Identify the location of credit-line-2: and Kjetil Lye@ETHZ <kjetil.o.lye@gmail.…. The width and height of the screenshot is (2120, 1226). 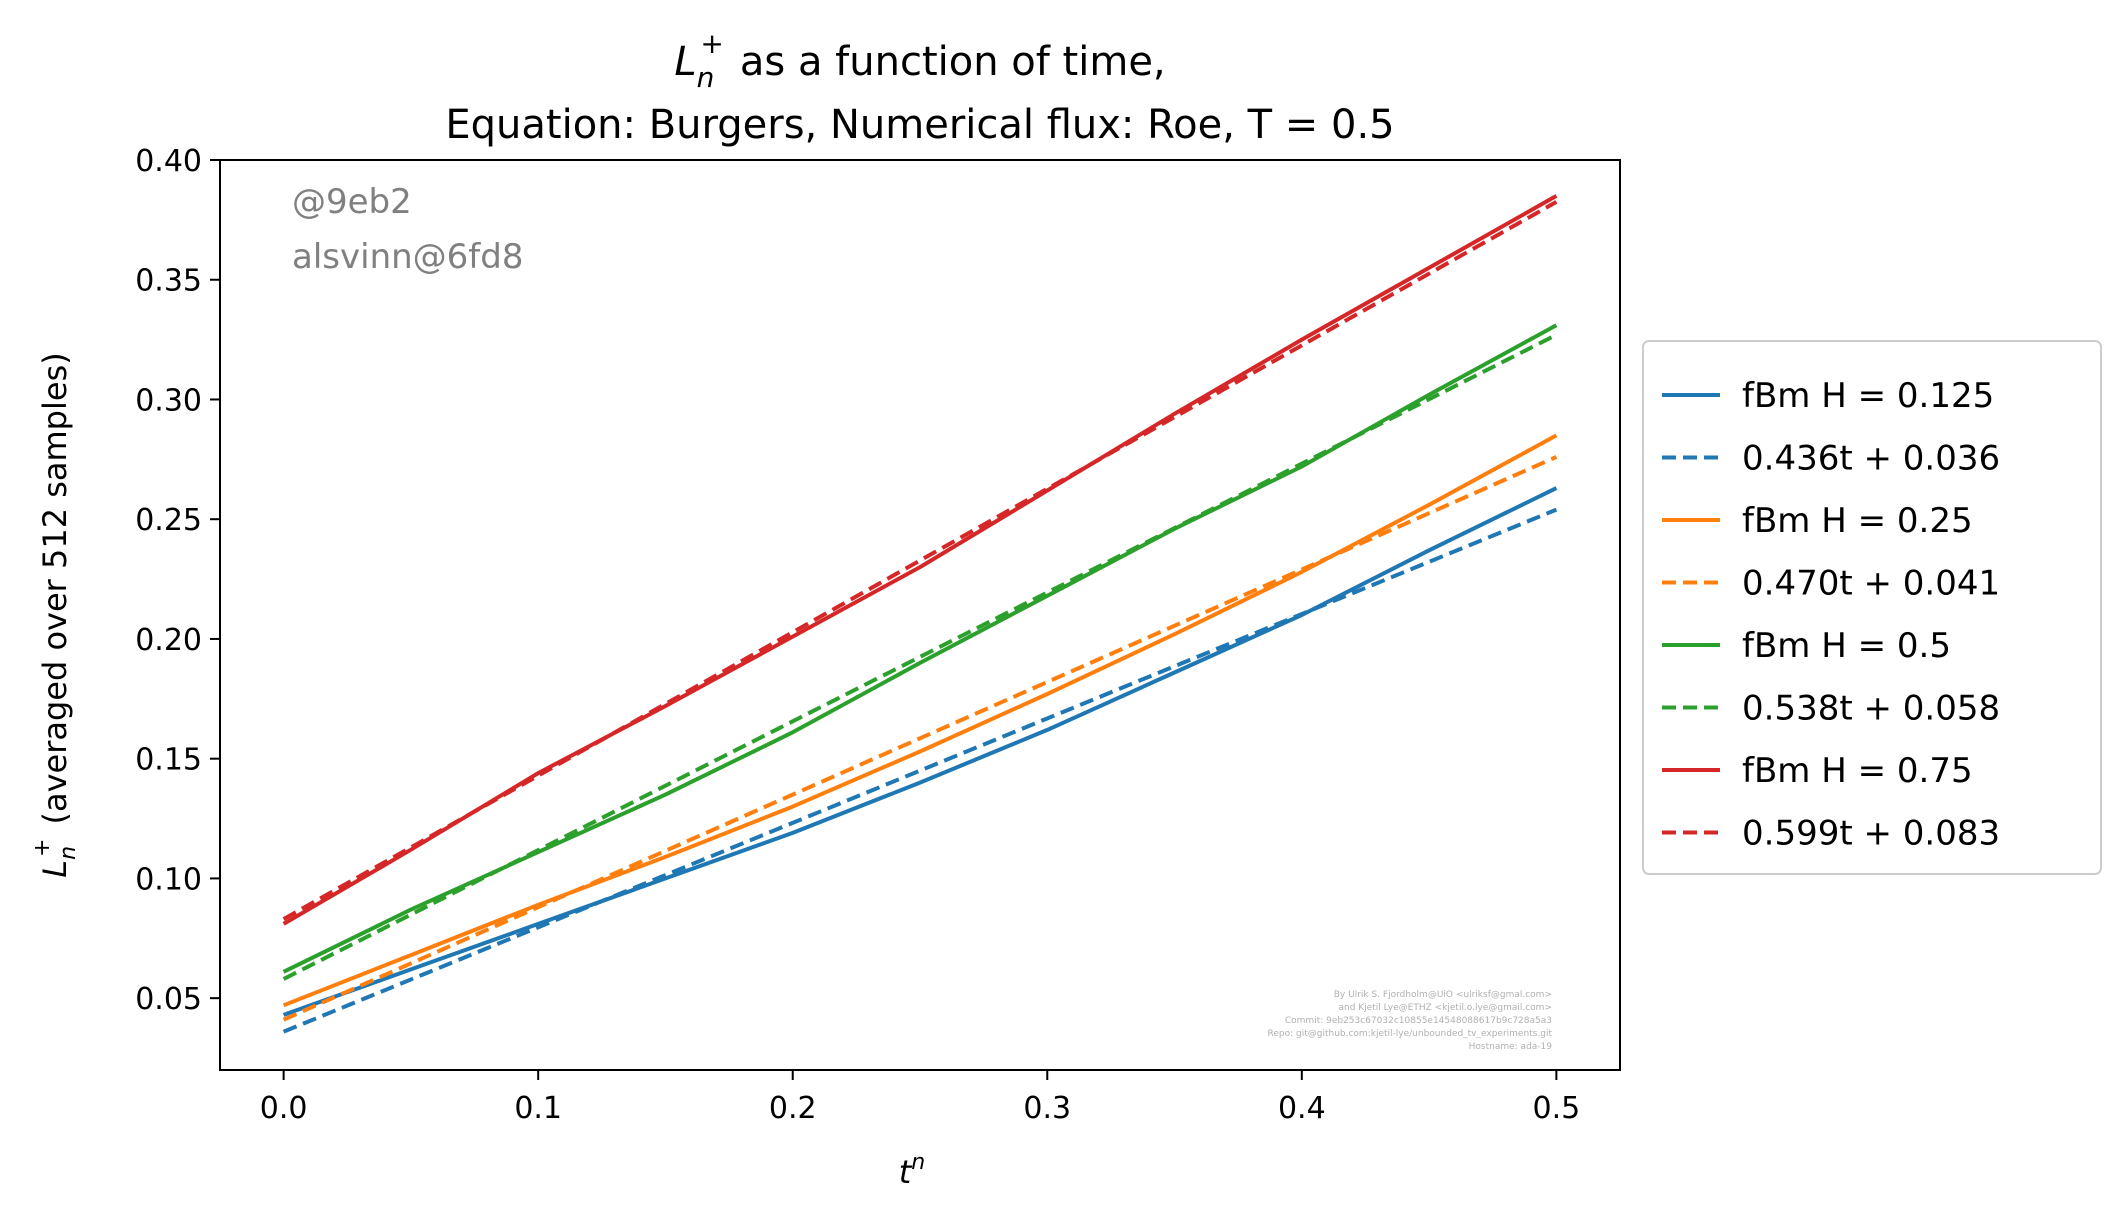
(1445, 1008).